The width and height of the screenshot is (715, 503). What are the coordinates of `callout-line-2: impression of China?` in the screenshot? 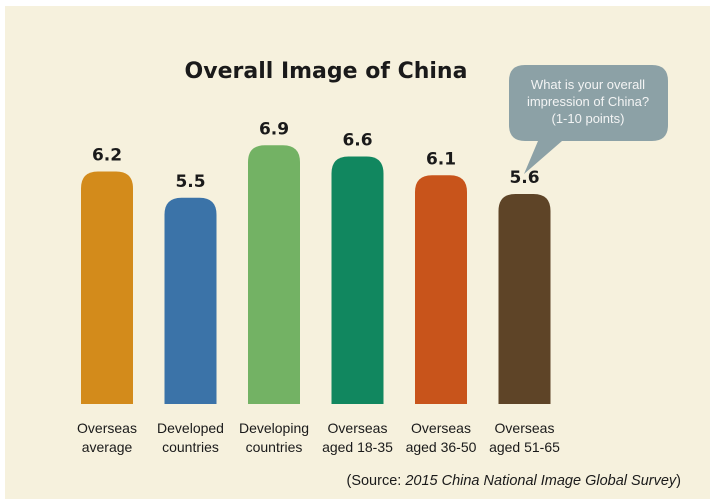 It's located at (588, 101).